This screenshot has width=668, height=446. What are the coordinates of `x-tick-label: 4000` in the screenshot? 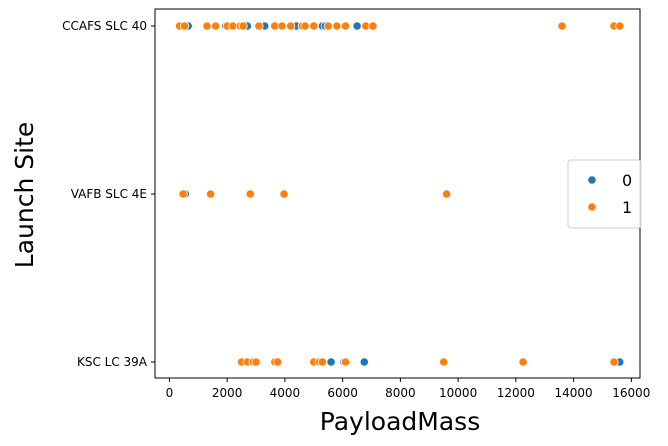 It's located at (285, 393).